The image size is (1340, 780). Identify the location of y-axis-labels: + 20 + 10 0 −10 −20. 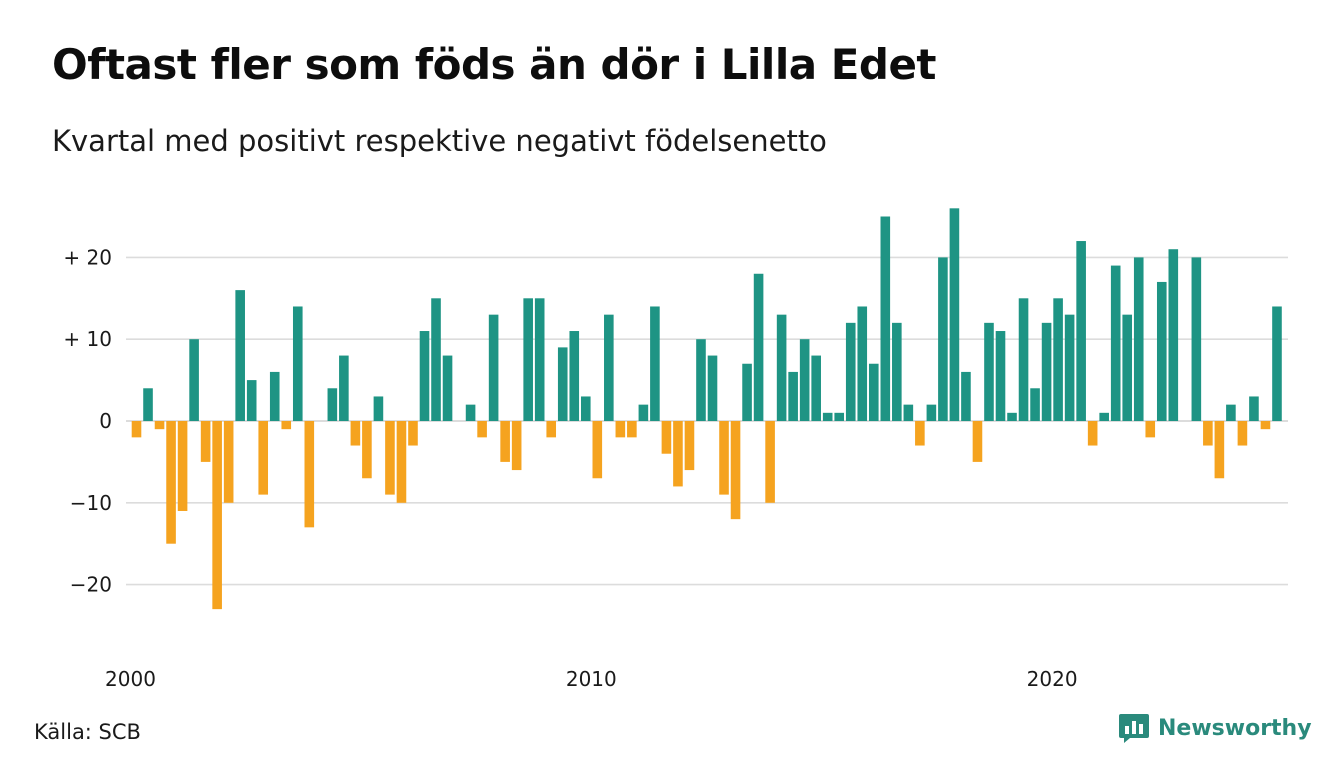
(87, 420).